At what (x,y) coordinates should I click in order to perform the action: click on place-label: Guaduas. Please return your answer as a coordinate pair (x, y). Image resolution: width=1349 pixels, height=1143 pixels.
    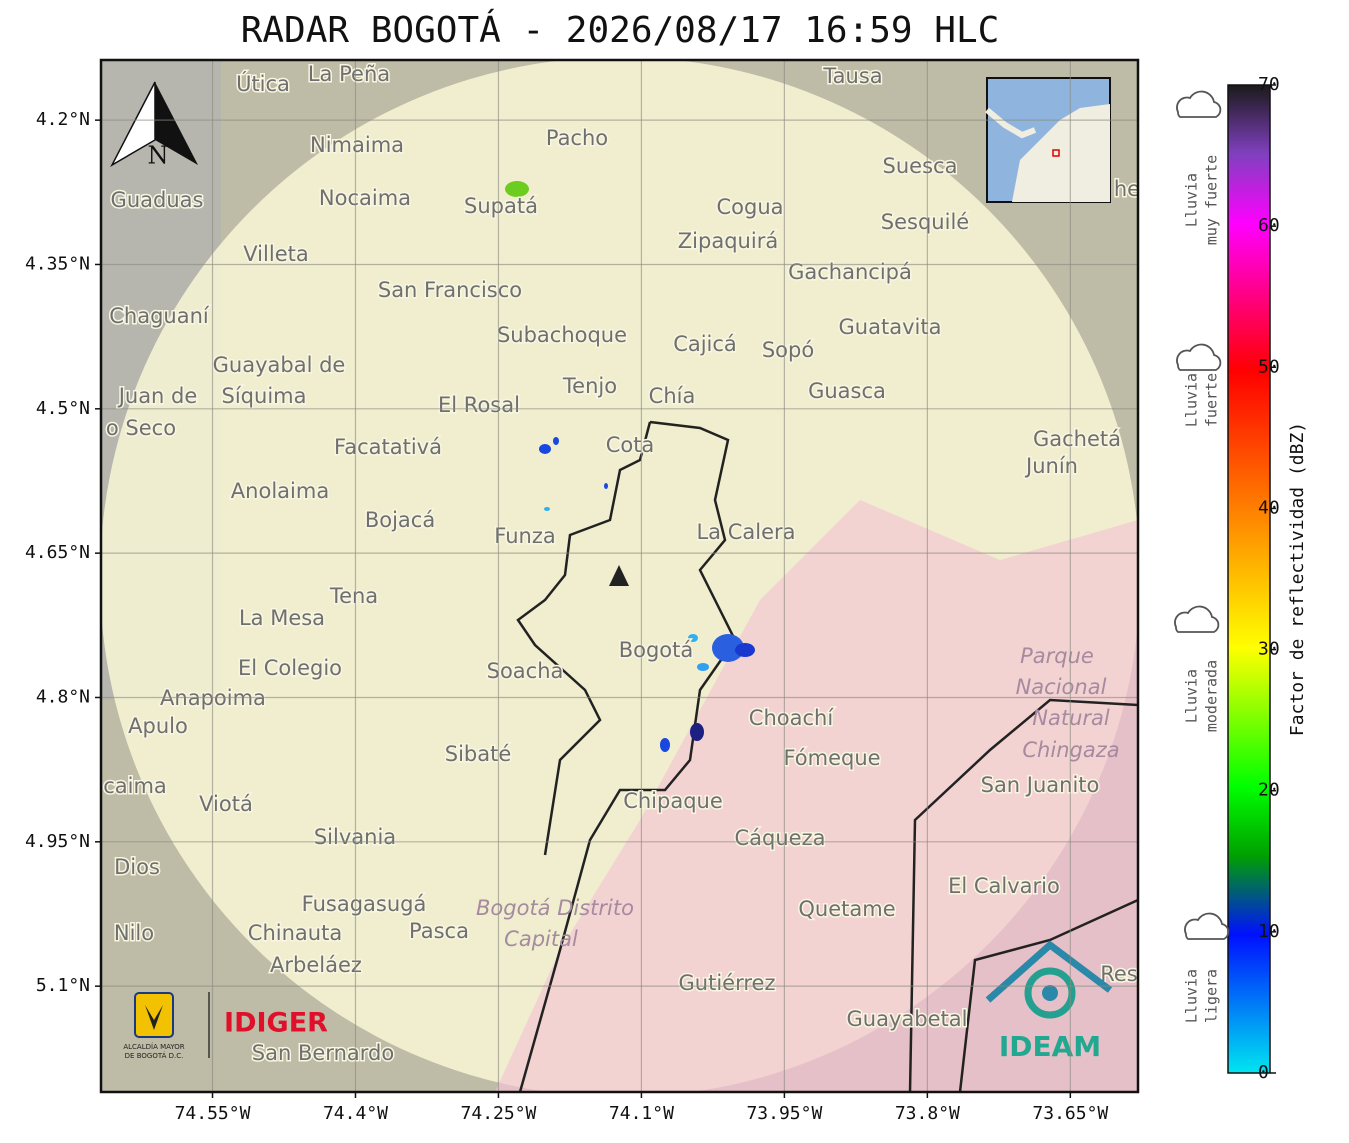
    Looking at the image, I should click on (157, 200).